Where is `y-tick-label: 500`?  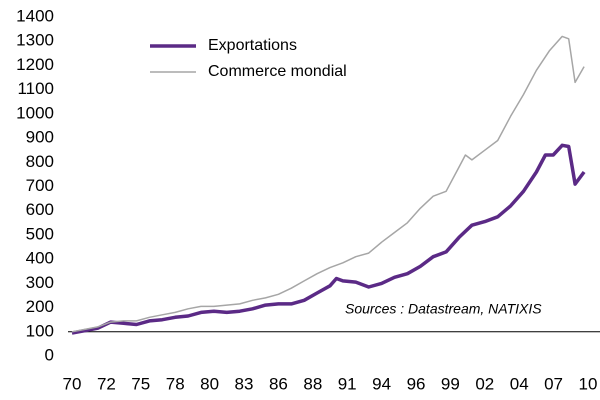
y-tick-label: 500 is located at coordinates (40, 233).